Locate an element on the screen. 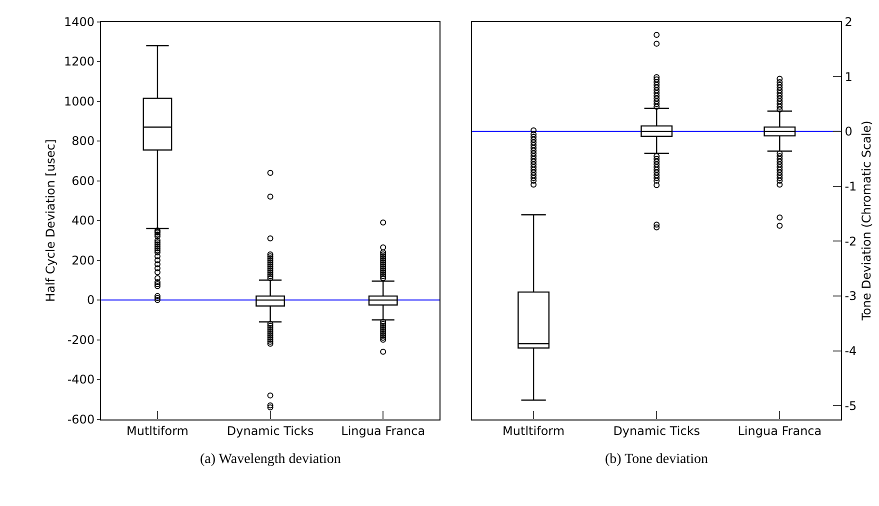 The image size is (879, 506). y-tick-label: 1400 is located at coordinates (79, 21).